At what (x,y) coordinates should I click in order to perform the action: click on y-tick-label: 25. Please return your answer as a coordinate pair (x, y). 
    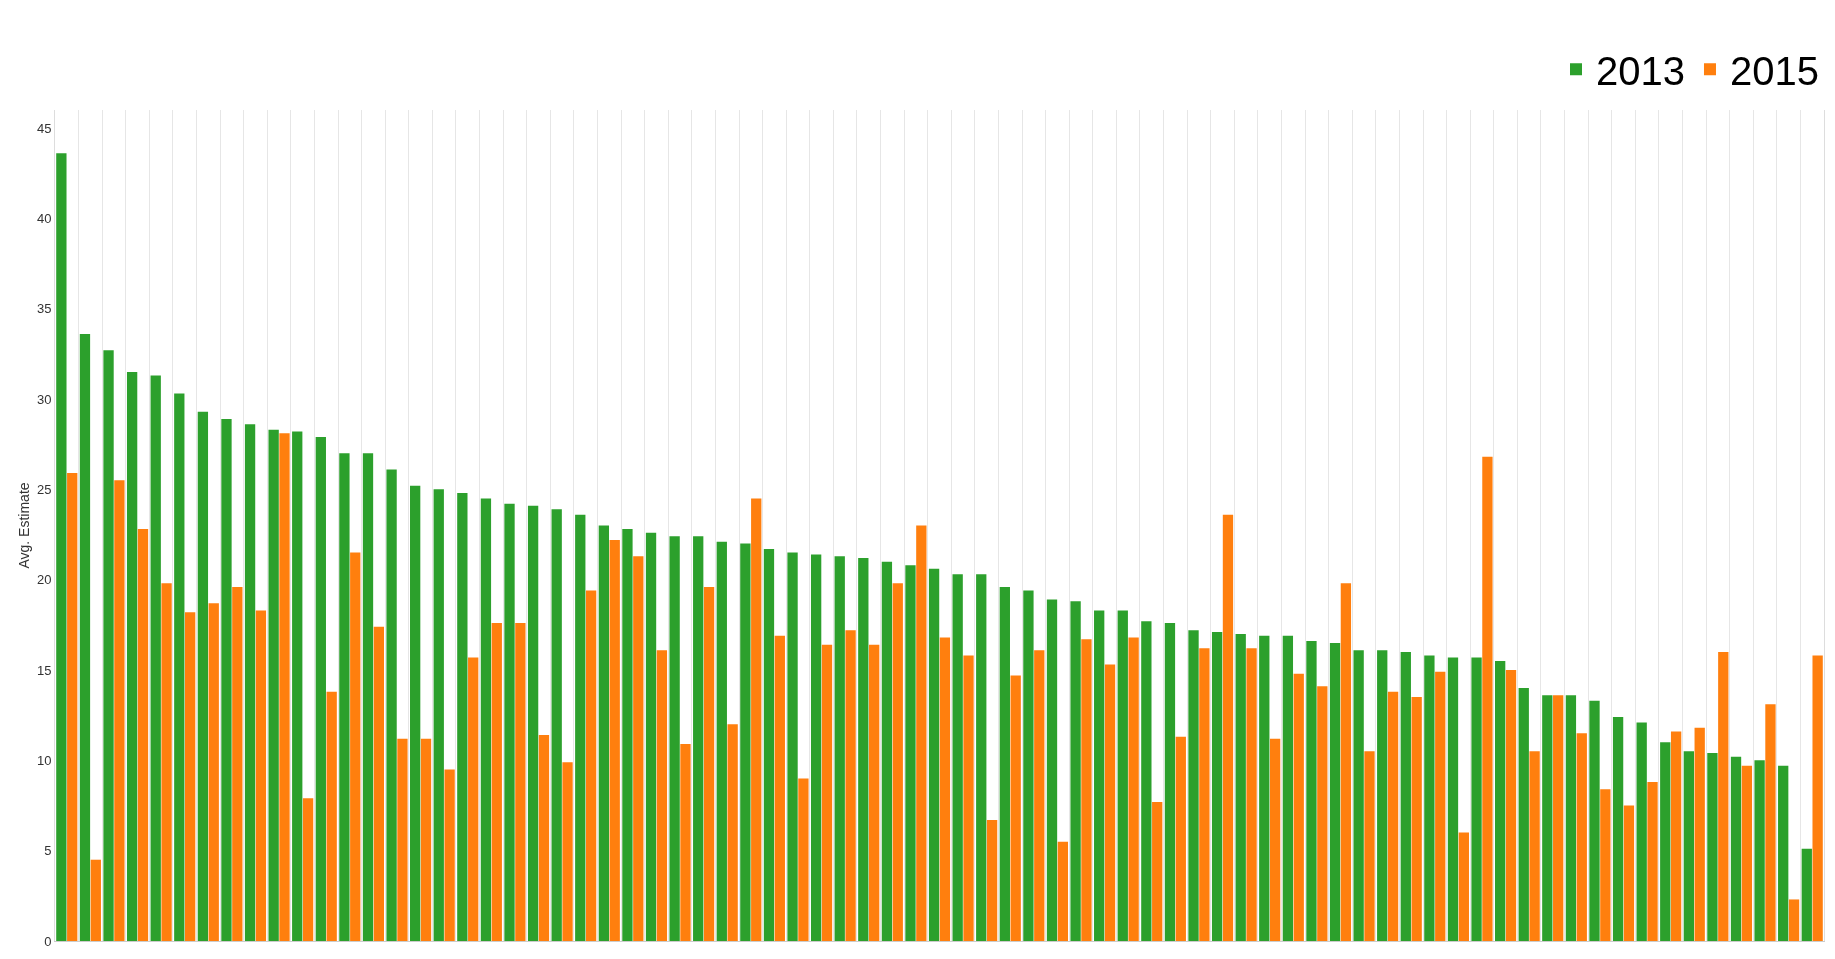
    Looking at the image, I should click on (44, 489).